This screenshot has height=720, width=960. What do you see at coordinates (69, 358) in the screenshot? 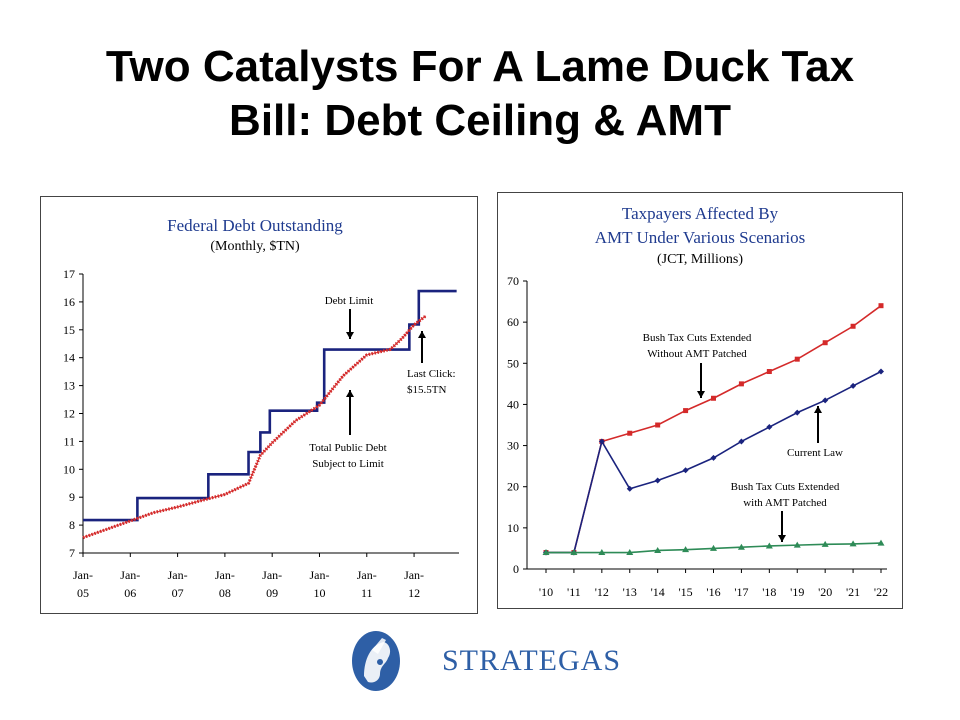
I see `debt-y-tick-label: 14` at bounding box center [69, 358].